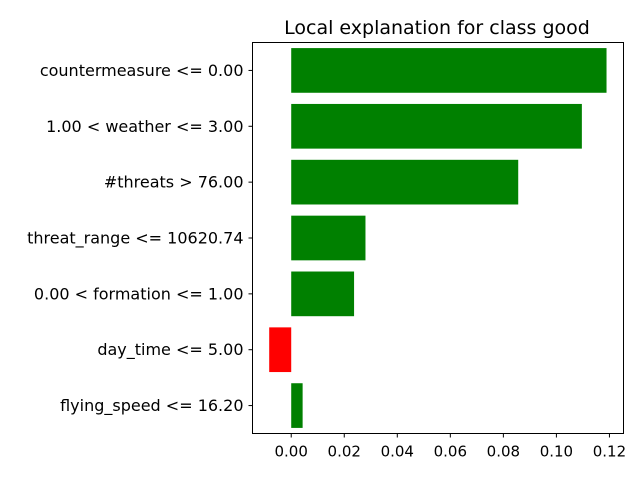  Describe the element at coordinates (556, 452) in the screenshot. I see `x-tick-label: 0.10` at that location.